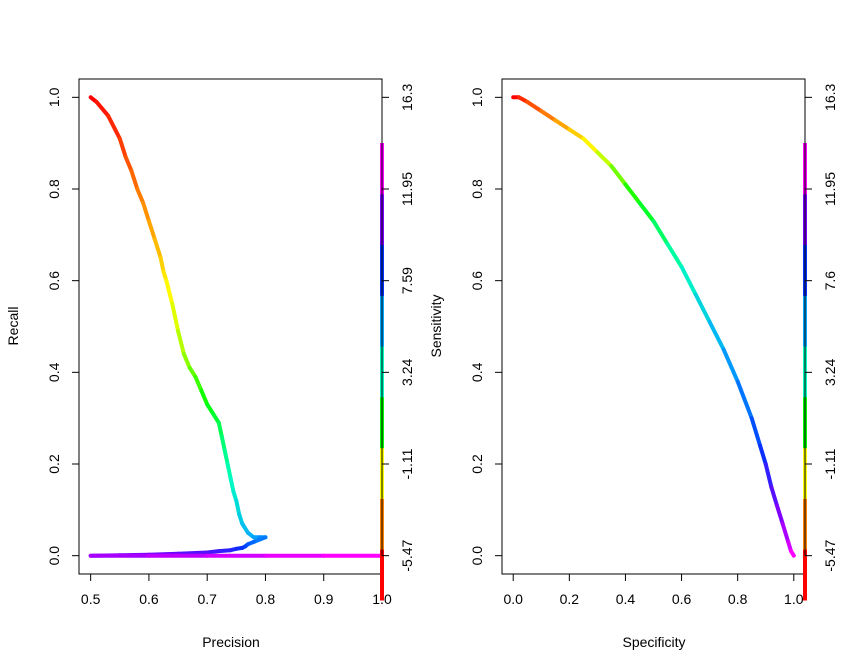  Describe the element at coordinates (54, 372) in the screenshot. I see `pr-y-tick-label: 0.4` at that location.